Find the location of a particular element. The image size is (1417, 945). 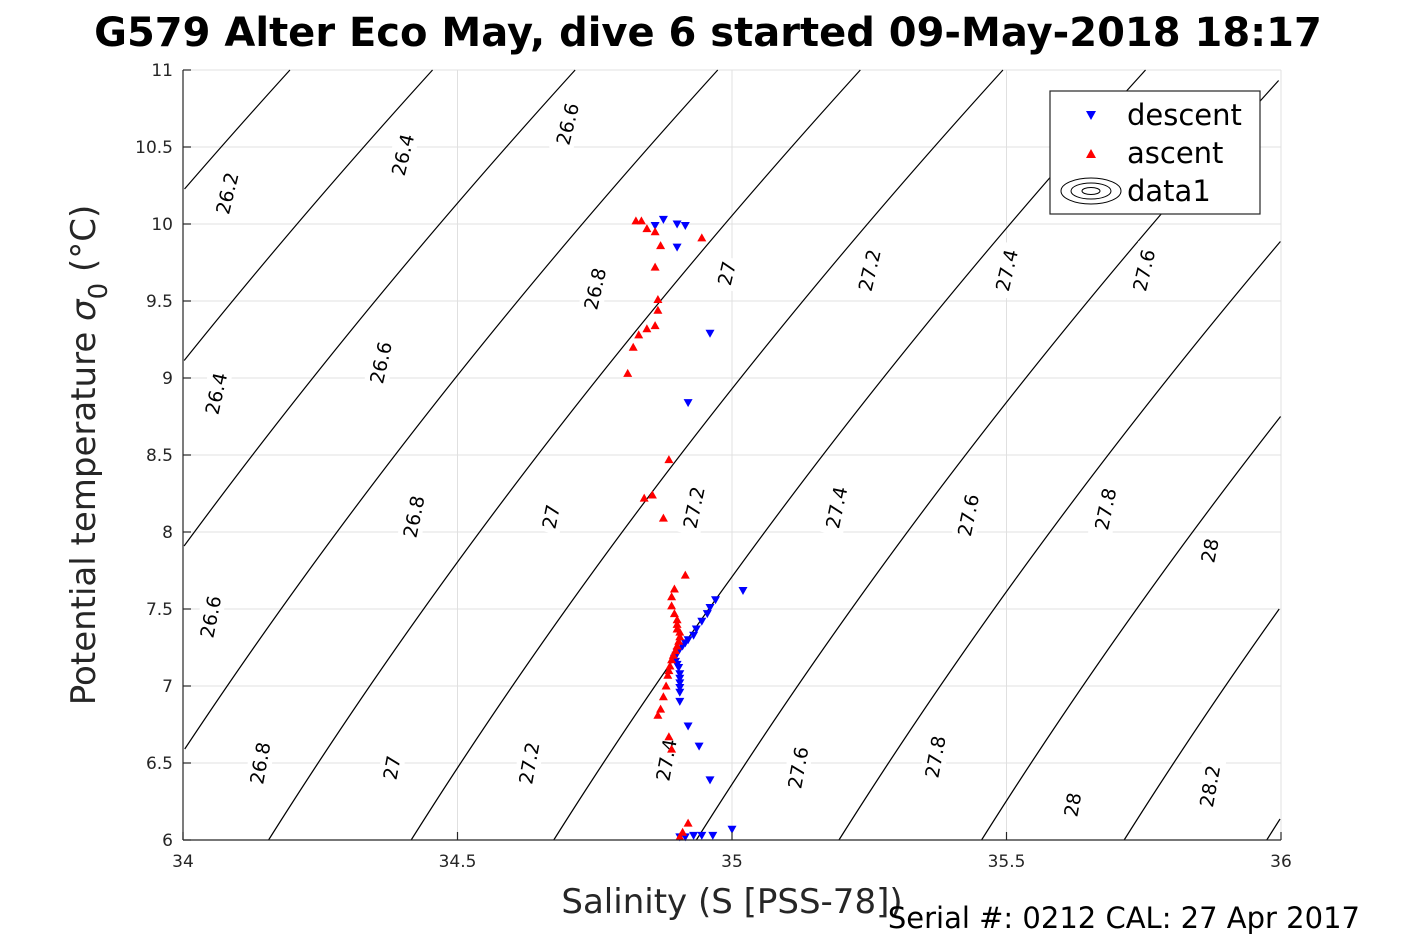

isopycnal-label: 28.2 is located at coordinates (1209, 786).